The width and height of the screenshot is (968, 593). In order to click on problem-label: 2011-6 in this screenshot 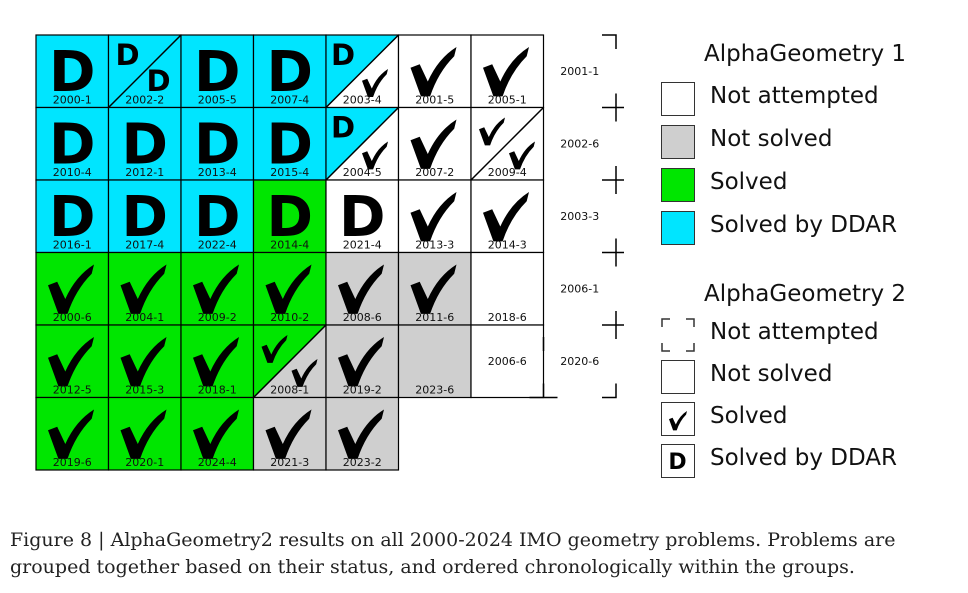, I will do `click(434, 317)`.